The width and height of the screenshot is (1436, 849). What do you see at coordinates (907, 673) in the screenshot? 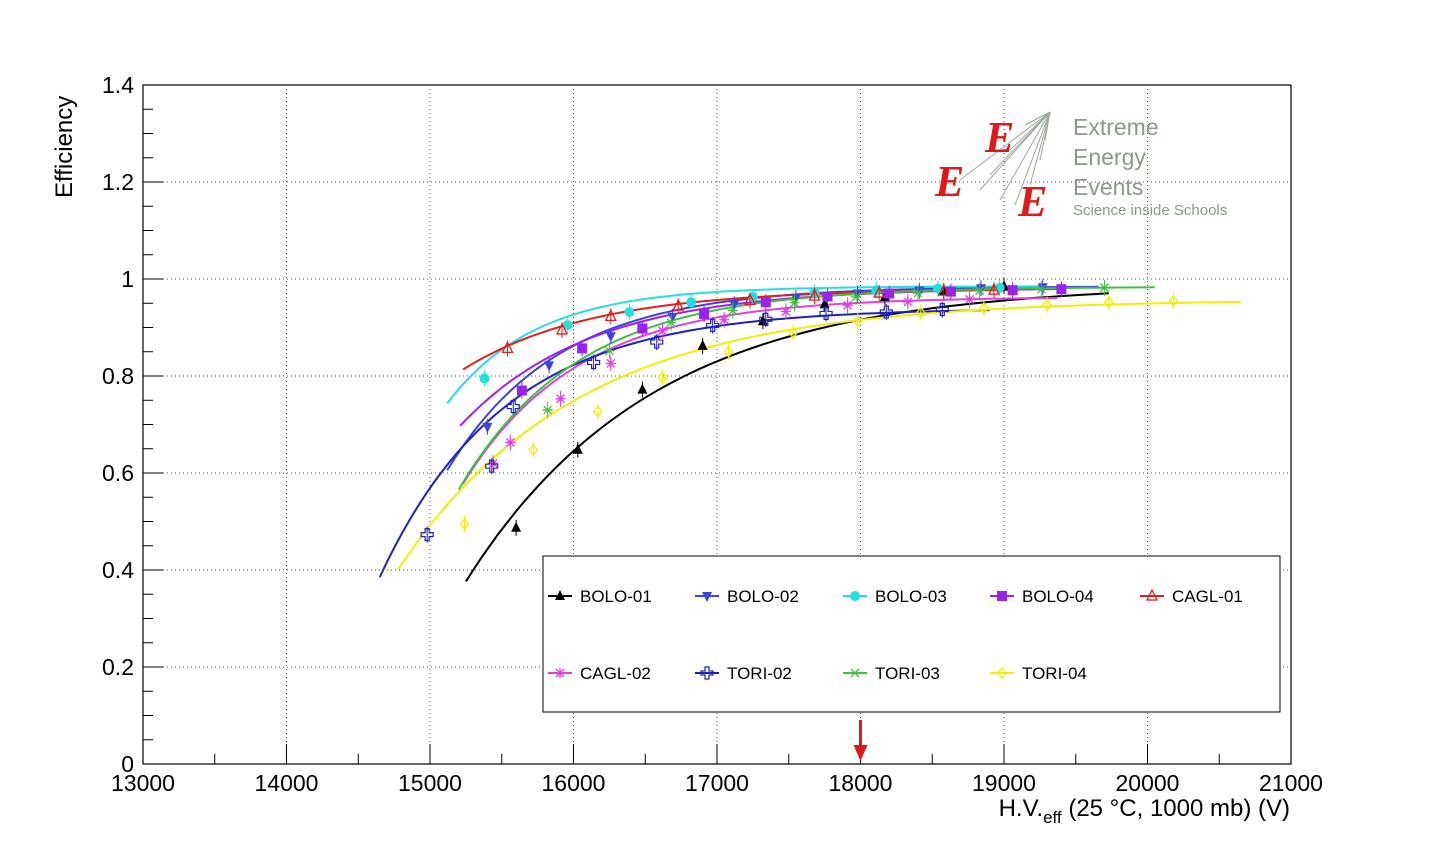
I see `legend-label-tori-03: TORI-03` at bounding box center [907, 673].